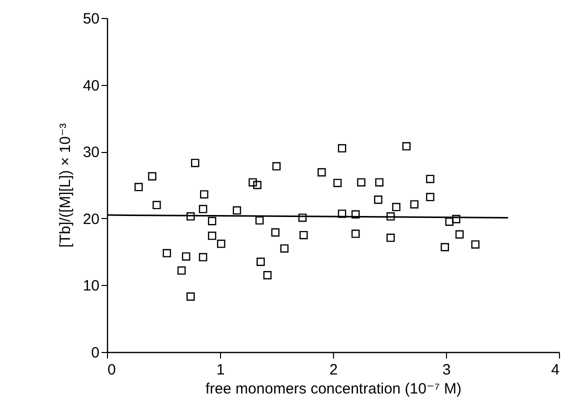 The height and width of the screenshot is (401, 581). What do you see at coordinates (446, 370) in the screenshot?
I see `x-tick-label: 3` at bounding box center [446, 370].